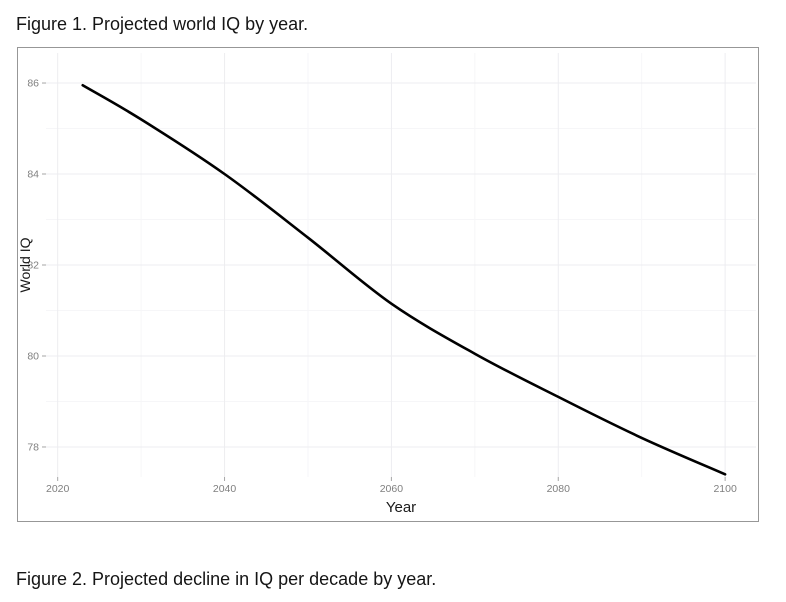  I want to click on svg-text: 2020, so click(58, 489).